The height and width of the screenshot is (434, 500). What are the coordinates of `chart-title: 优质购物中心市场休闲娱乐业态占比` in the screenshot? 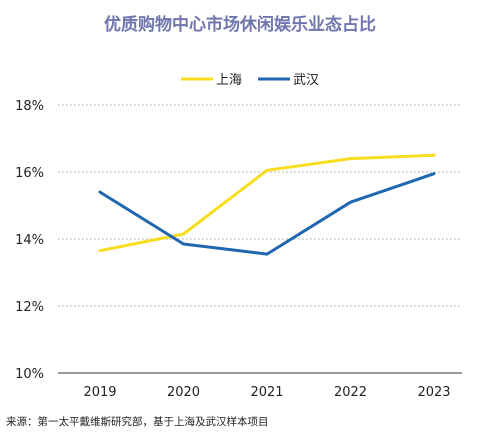 It's located at (240, 24).